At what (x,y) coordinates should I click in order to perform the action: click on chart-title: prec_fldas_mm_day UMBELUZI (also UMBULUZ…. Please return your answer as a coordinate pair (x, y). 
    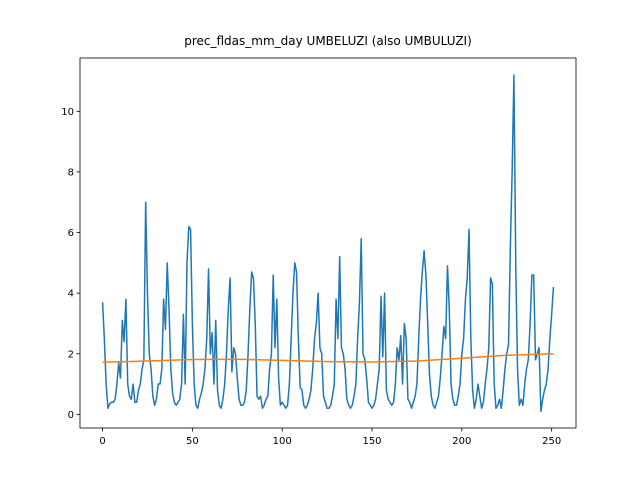
    Looking at the image, I should click on (328, 41).